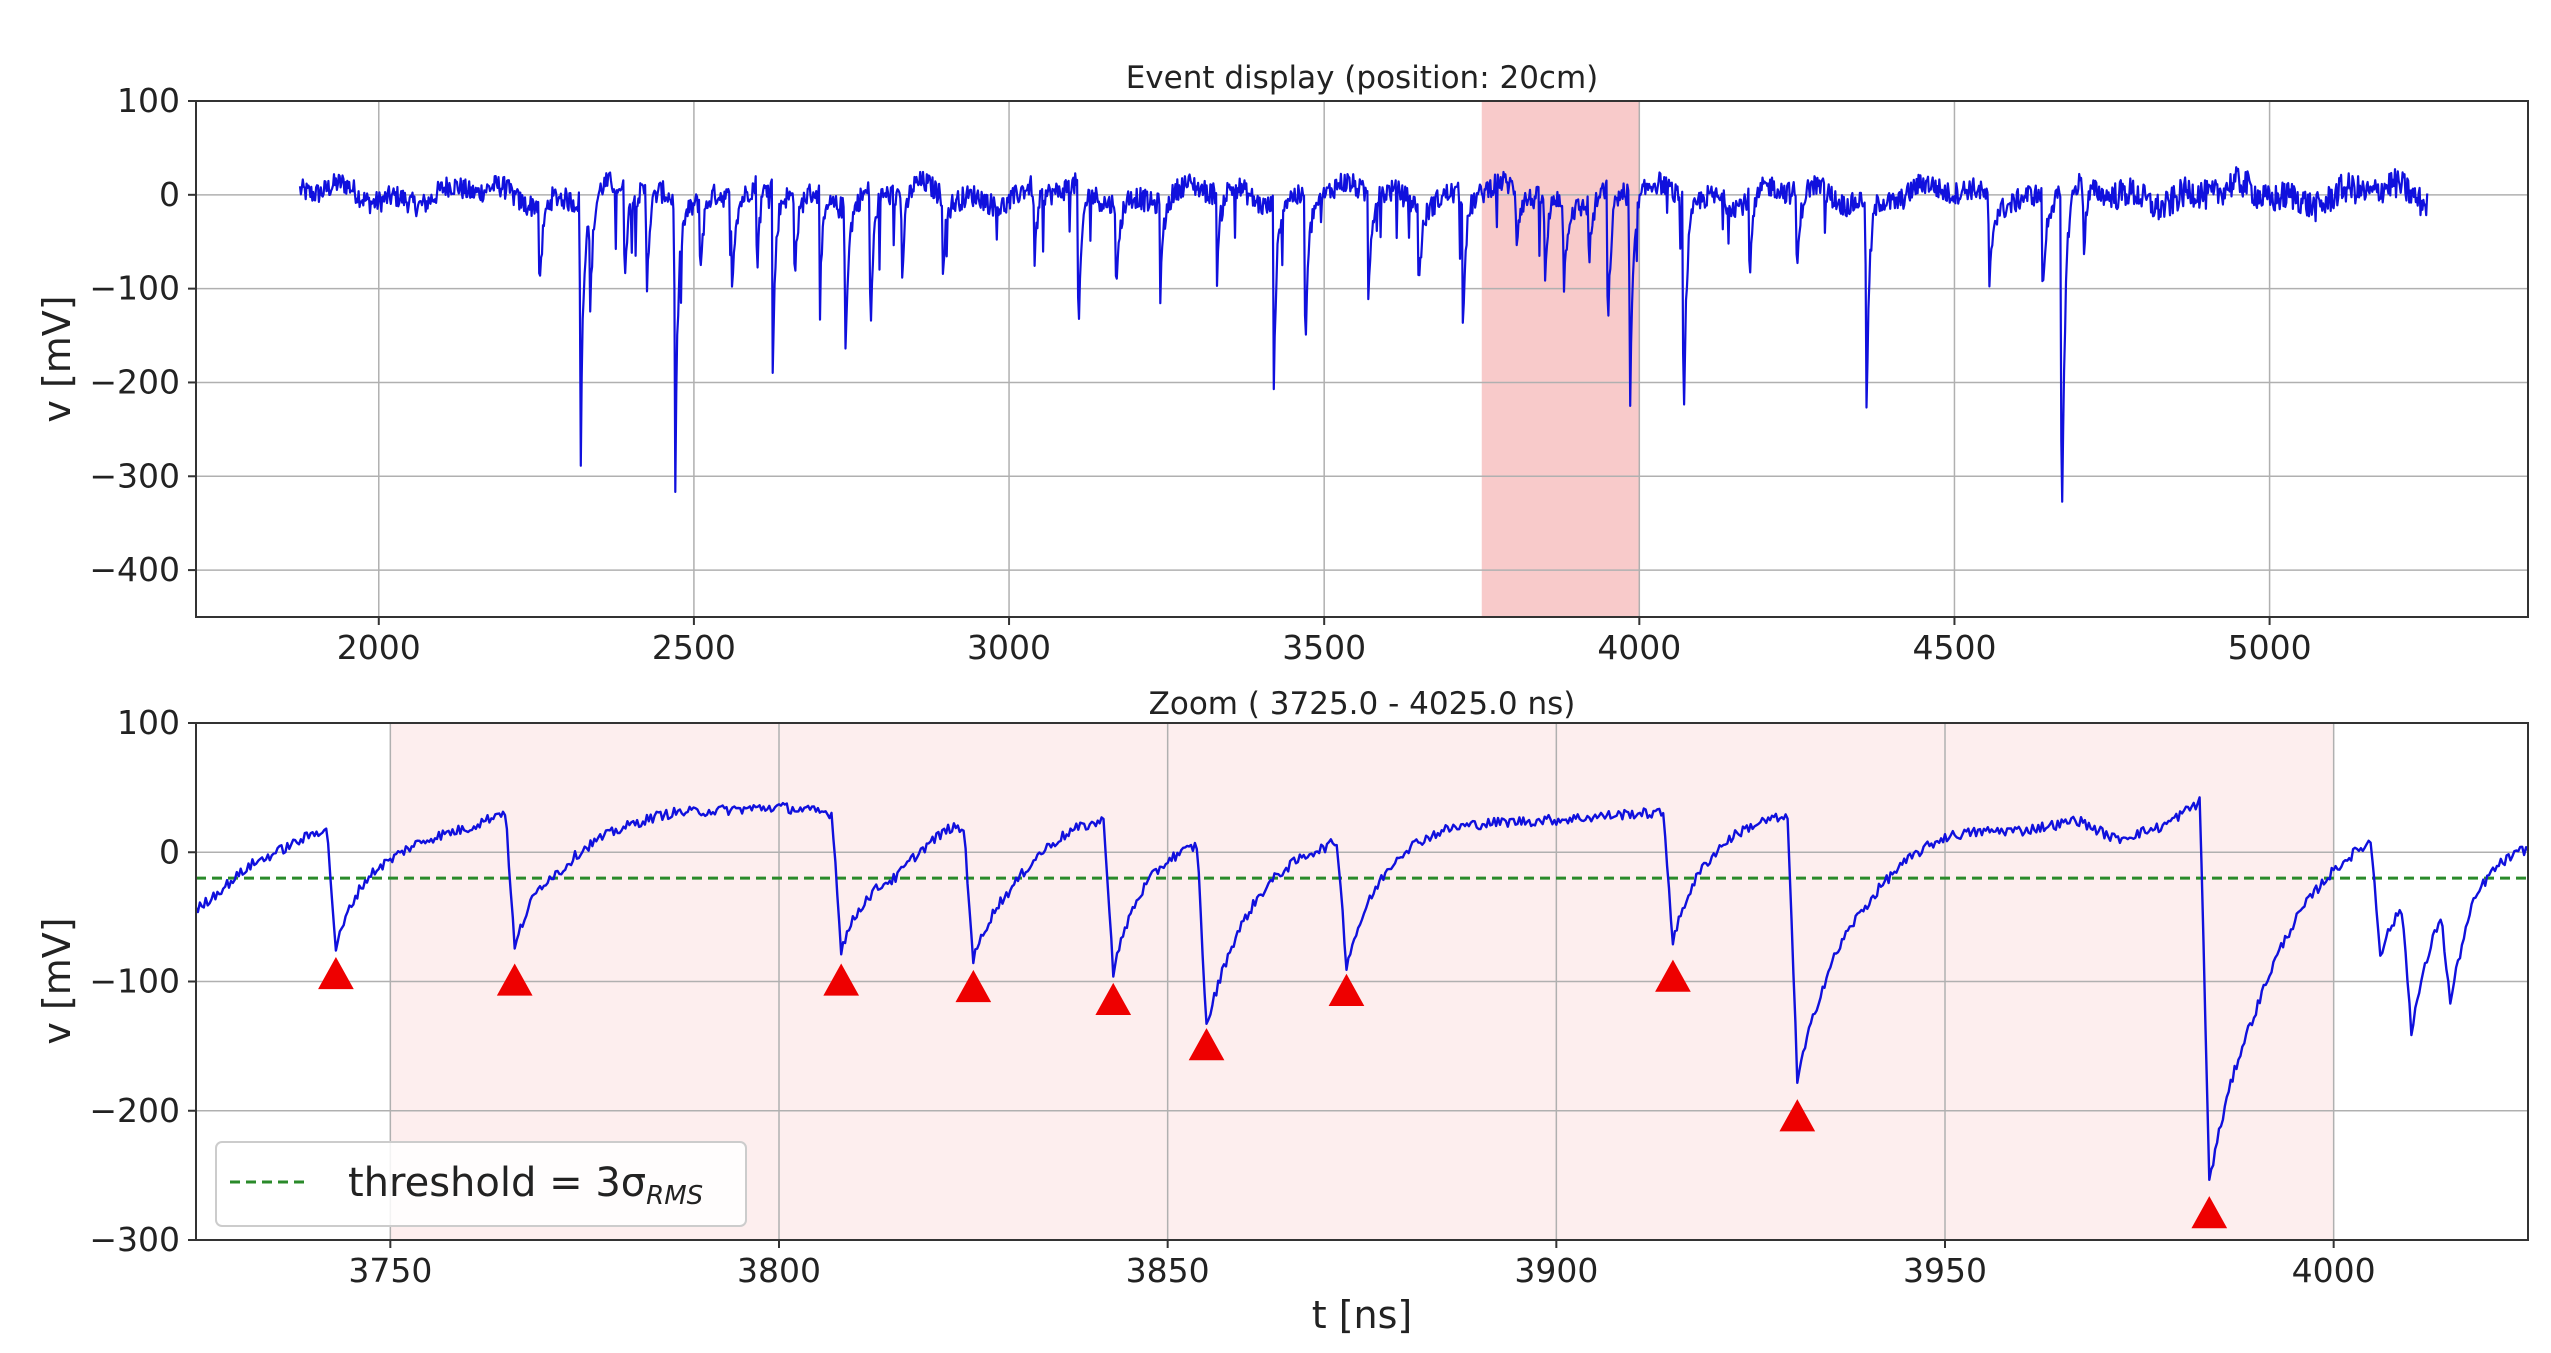 The height and width of the screenshot is (1353, 2551). Describe the element at coordinates (379, 647) in the screenshot. I see `x-tick-label: 2000` at that location.